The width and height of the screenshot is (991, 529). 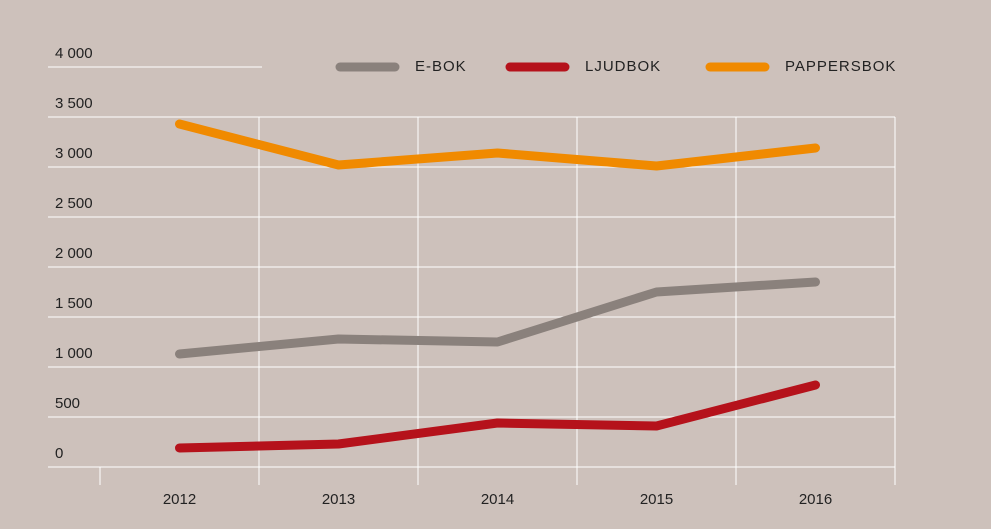 What do you see at coordinates (840, 66) in the screenshot?
I see `legend-label: PAPPERSBOK` at bounding box center [840, 66].